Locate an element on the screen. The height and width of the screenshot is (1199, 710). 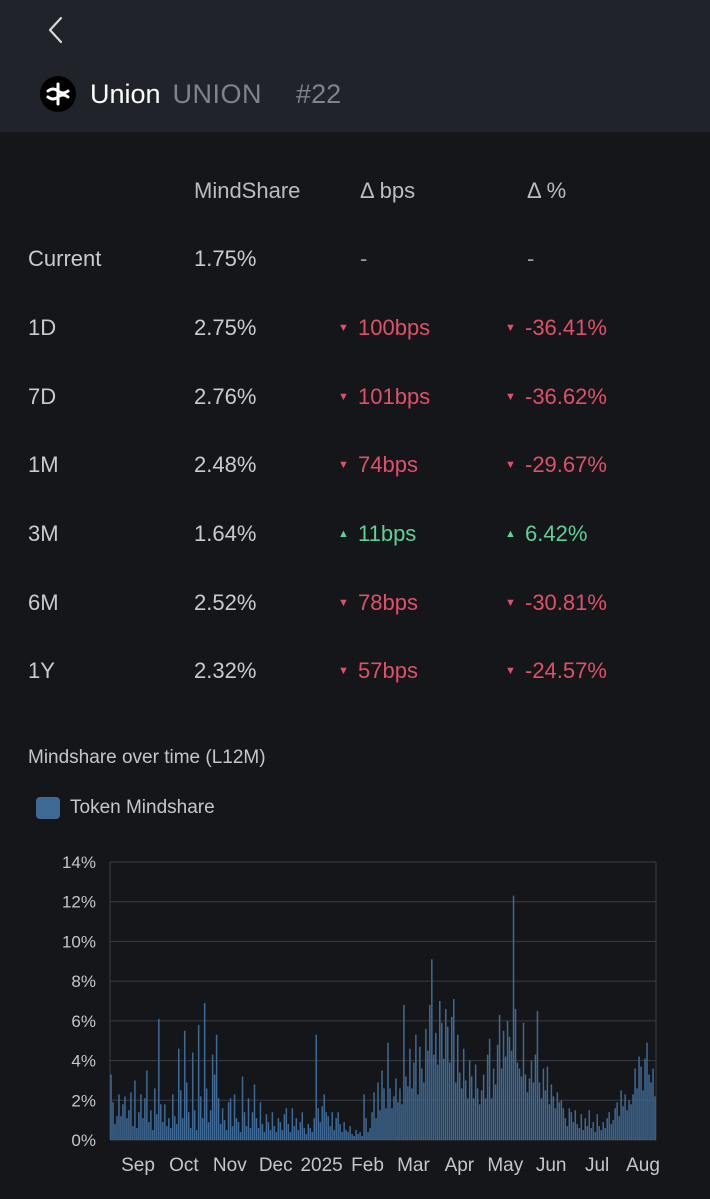
col-header-mindshare: MindShare is located at coordinates (247, 190).